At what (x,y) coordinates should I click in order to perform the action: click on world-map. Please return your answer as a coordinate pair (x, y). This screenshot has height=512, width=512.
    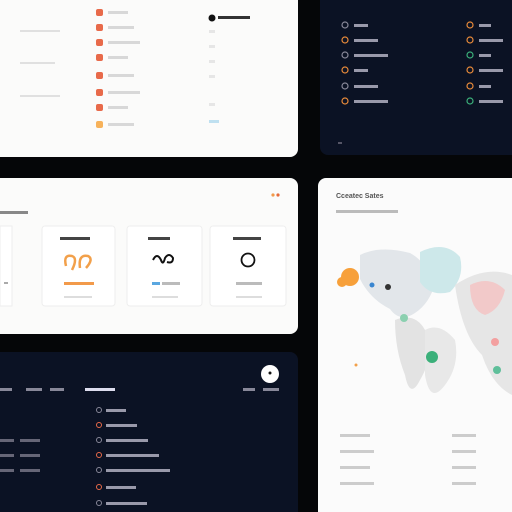
    Looking at the image, I should click on (424, 321).